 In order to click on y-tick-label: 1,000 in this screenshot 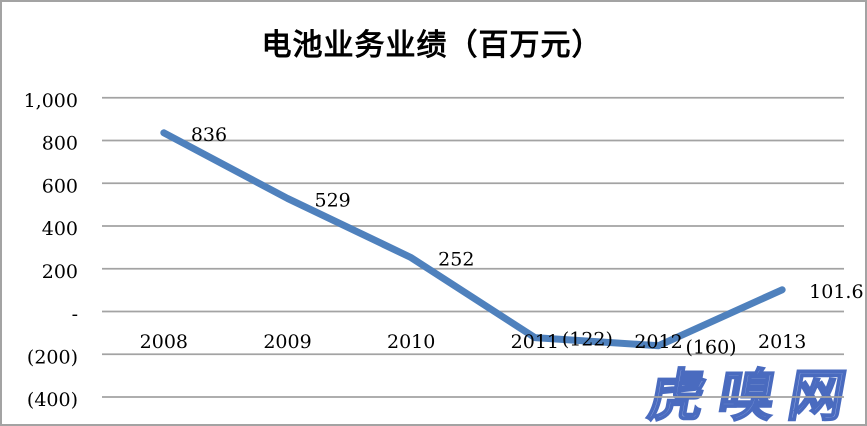, I will do `click(51, 101)`.